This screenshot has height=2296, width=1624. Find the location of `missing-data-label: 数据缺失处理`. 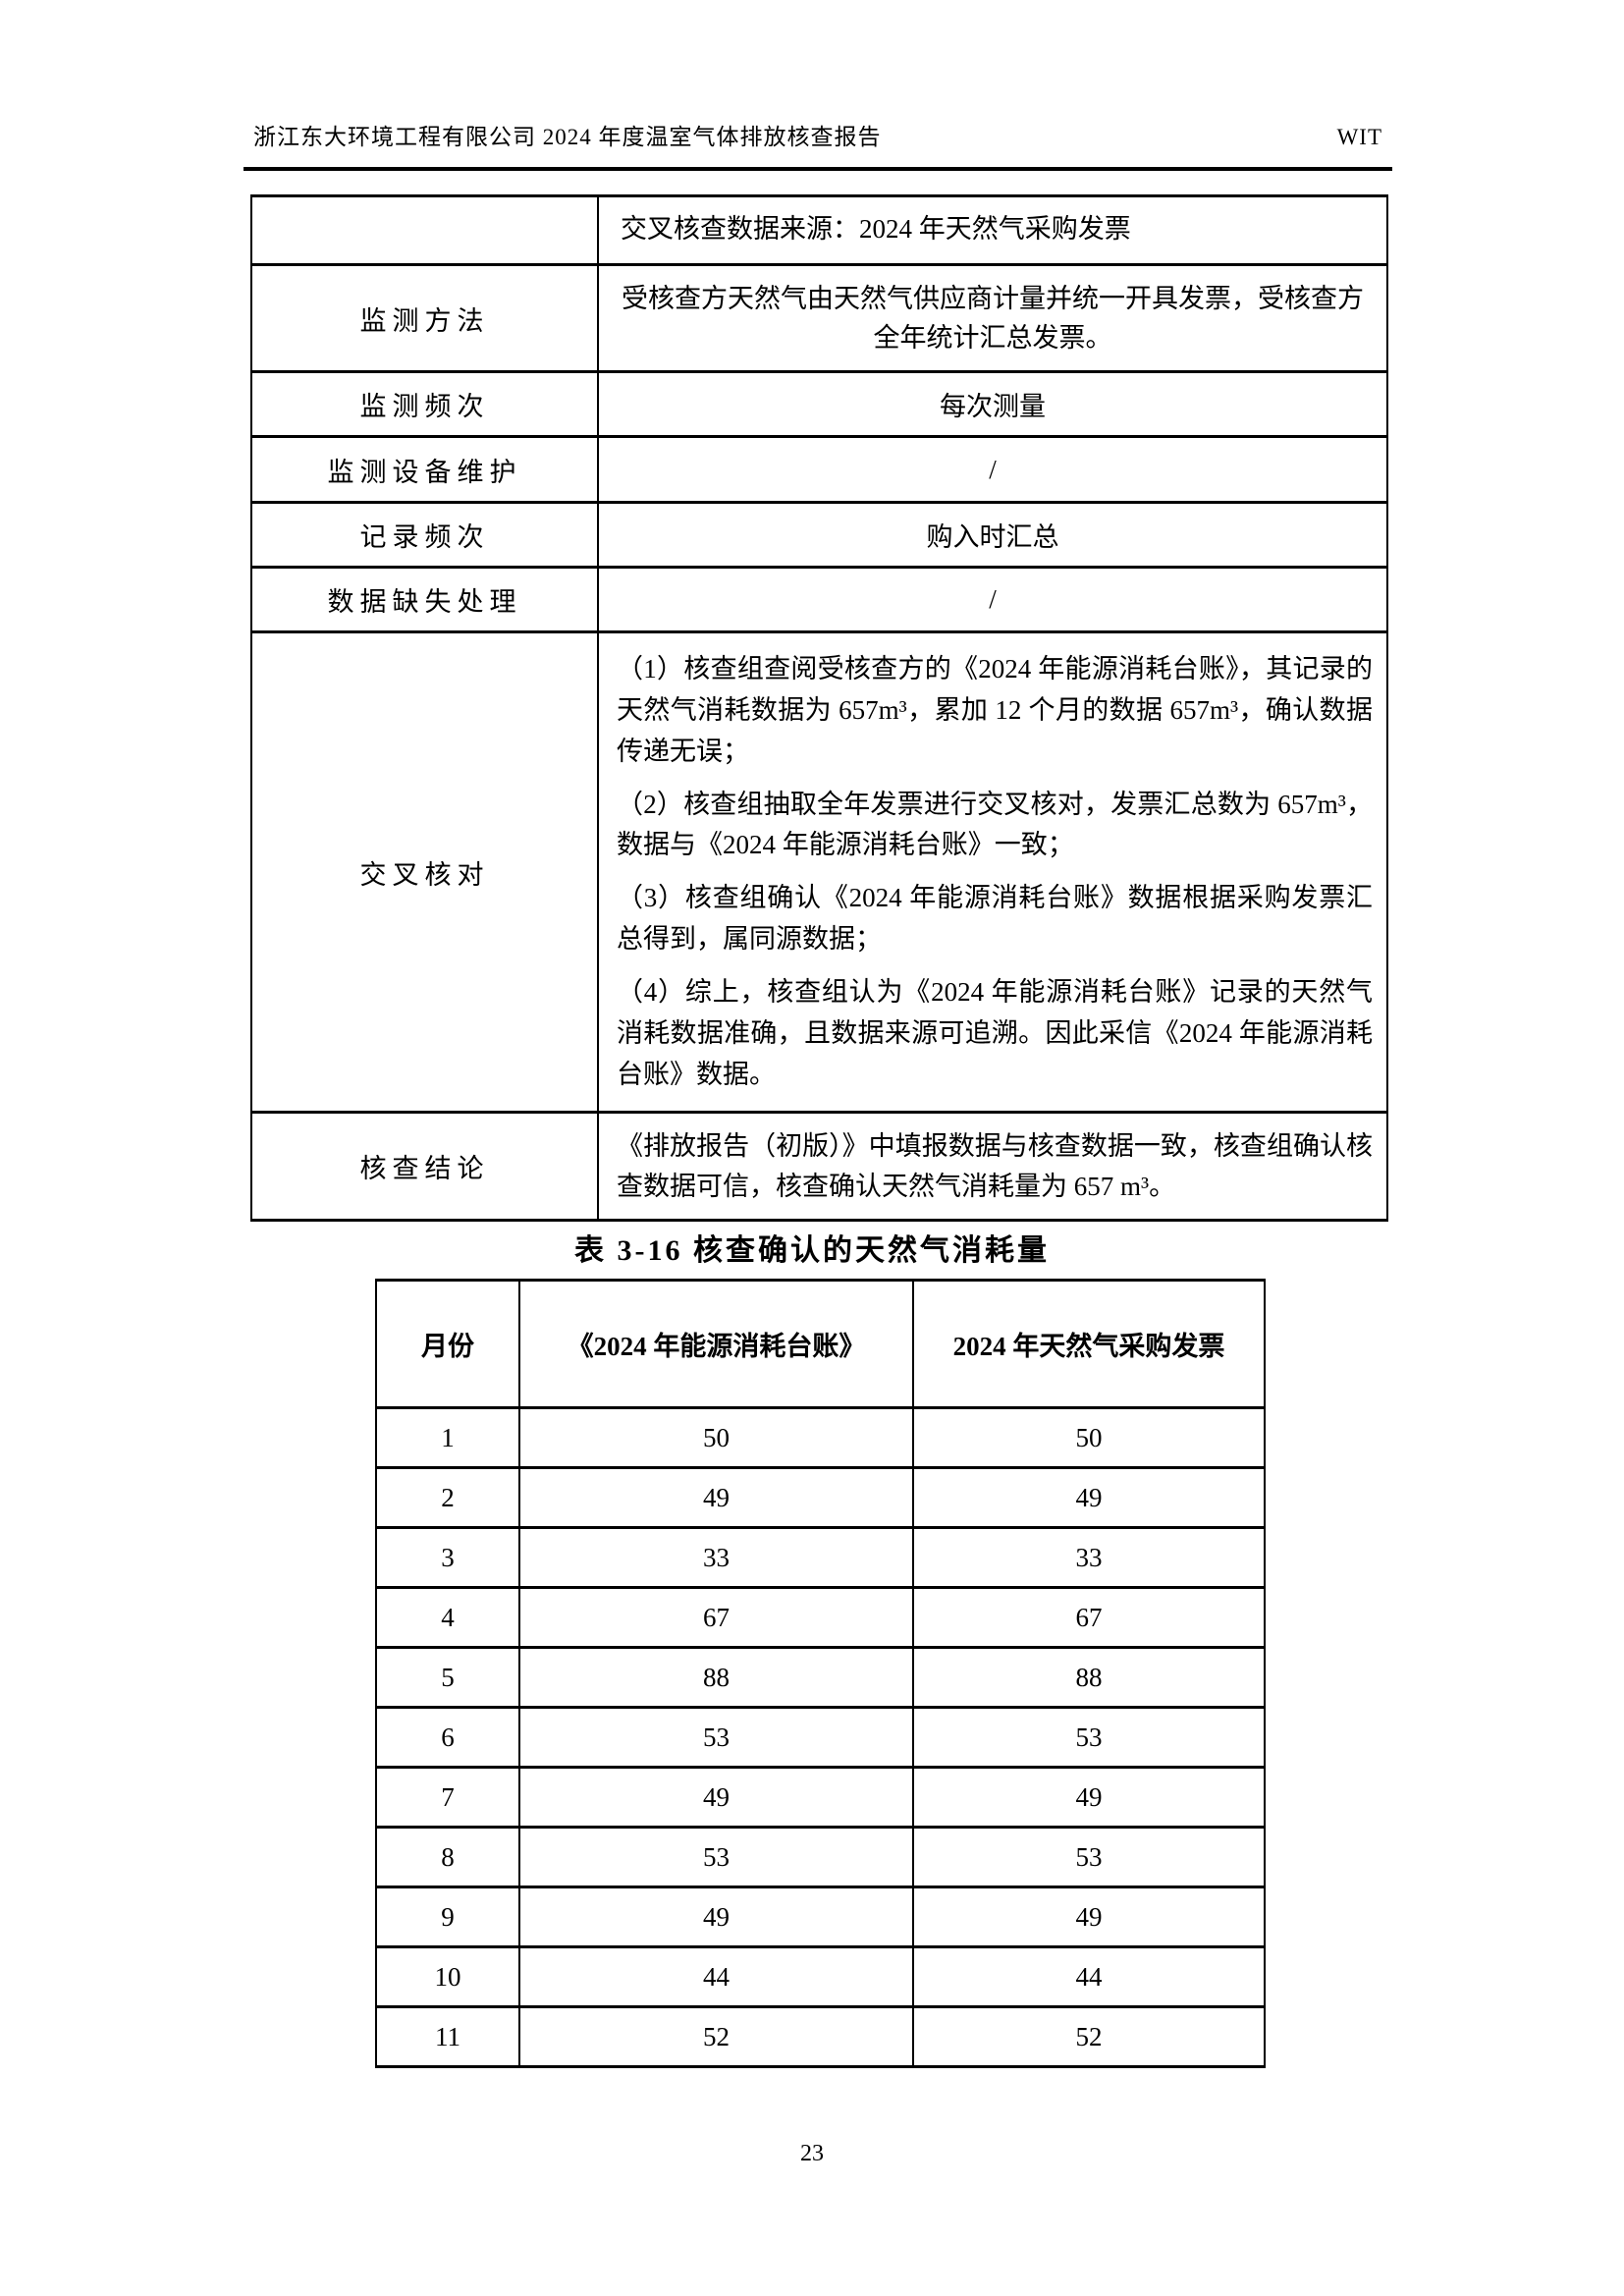

missing-data-label: 数据缺失处理 is located at coordinates (424, 599).